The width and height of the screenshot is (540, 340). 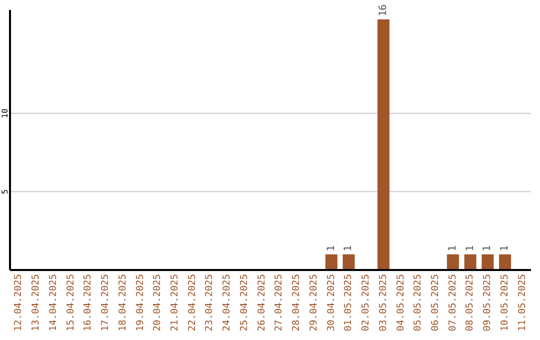 What do you see at coordinates (522, 303) in the screenshot?
I see `x-tick-label: 11.05.2025` at bounding box center [522, 303].